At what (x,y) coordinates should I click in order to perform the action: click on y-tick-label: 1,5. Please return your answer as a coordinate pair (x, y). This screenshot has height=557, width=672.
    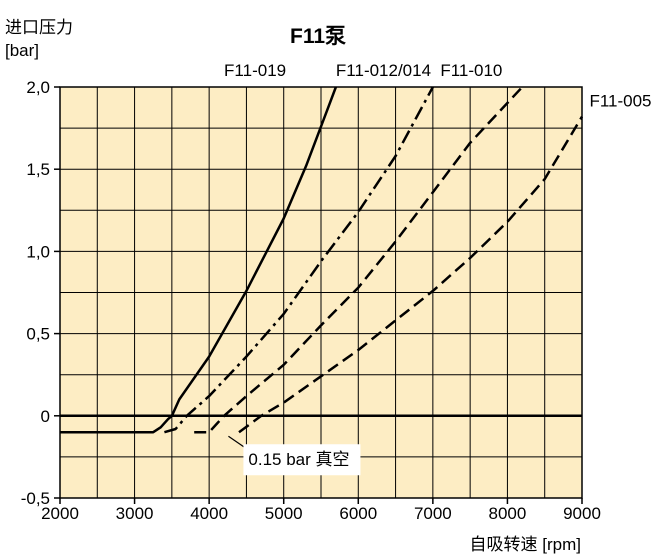
    Looking at the image, I should click on (38, 169).